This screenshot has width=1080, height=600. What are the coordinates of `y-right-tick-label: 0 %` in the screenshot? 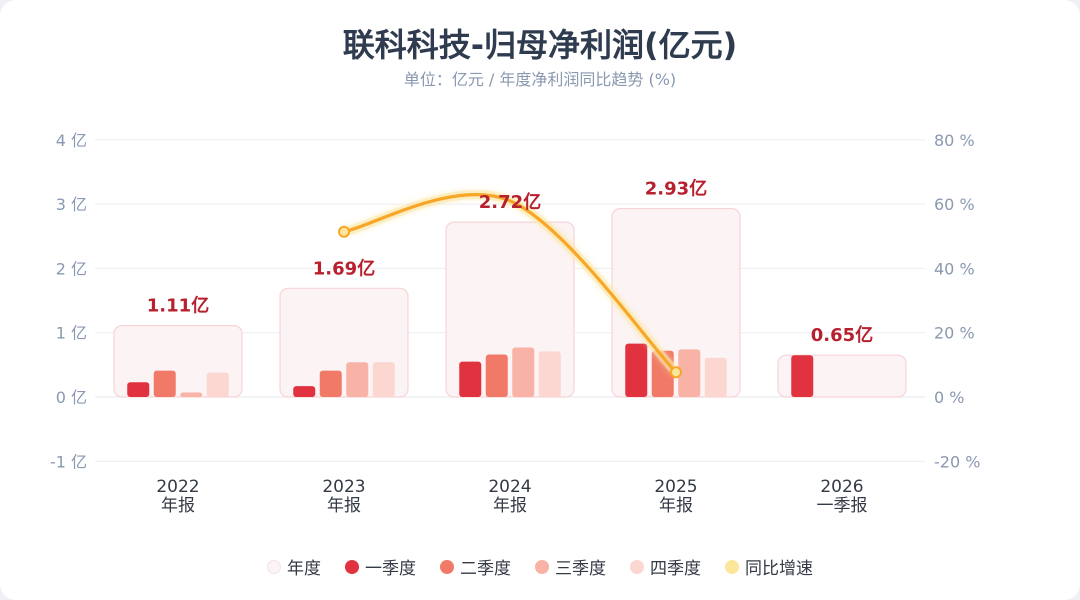 It's located at (949, 397).